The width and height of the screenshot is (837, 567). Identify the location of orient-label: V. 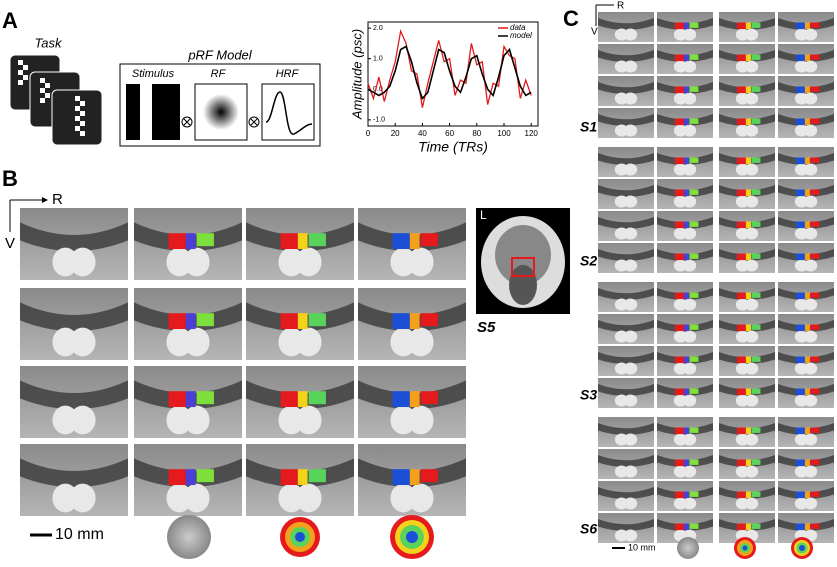
(594, 32).